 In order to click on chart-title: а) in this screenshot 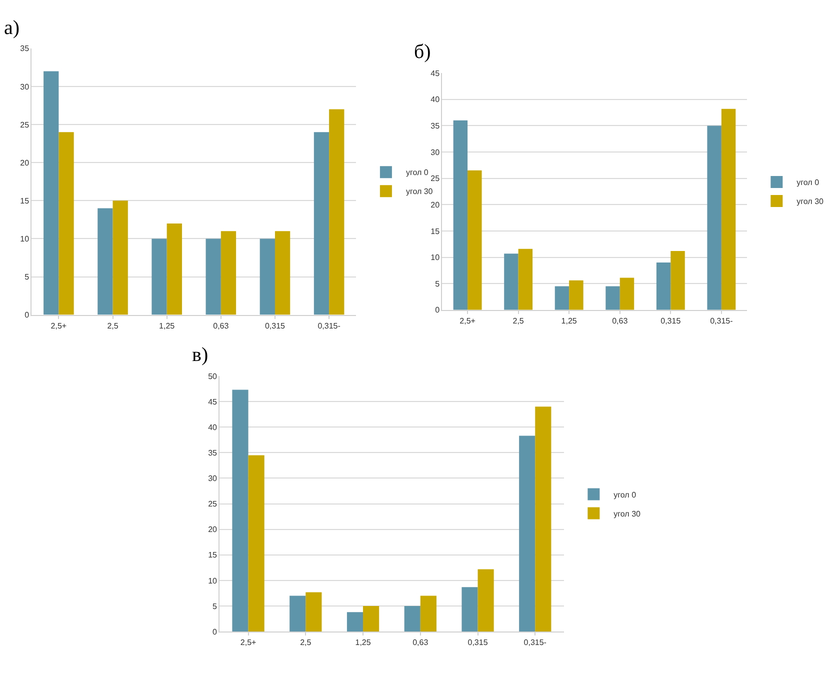, I will do `click(12, 28)`.